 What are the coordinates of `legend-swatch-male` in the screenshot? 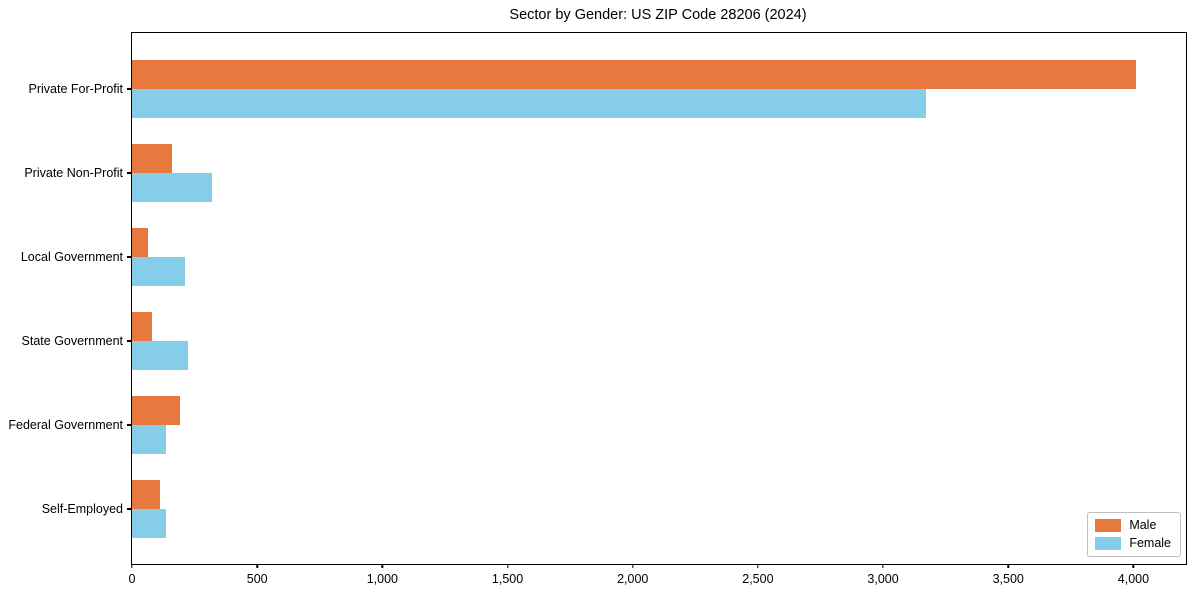 It's located at (1108, 525).